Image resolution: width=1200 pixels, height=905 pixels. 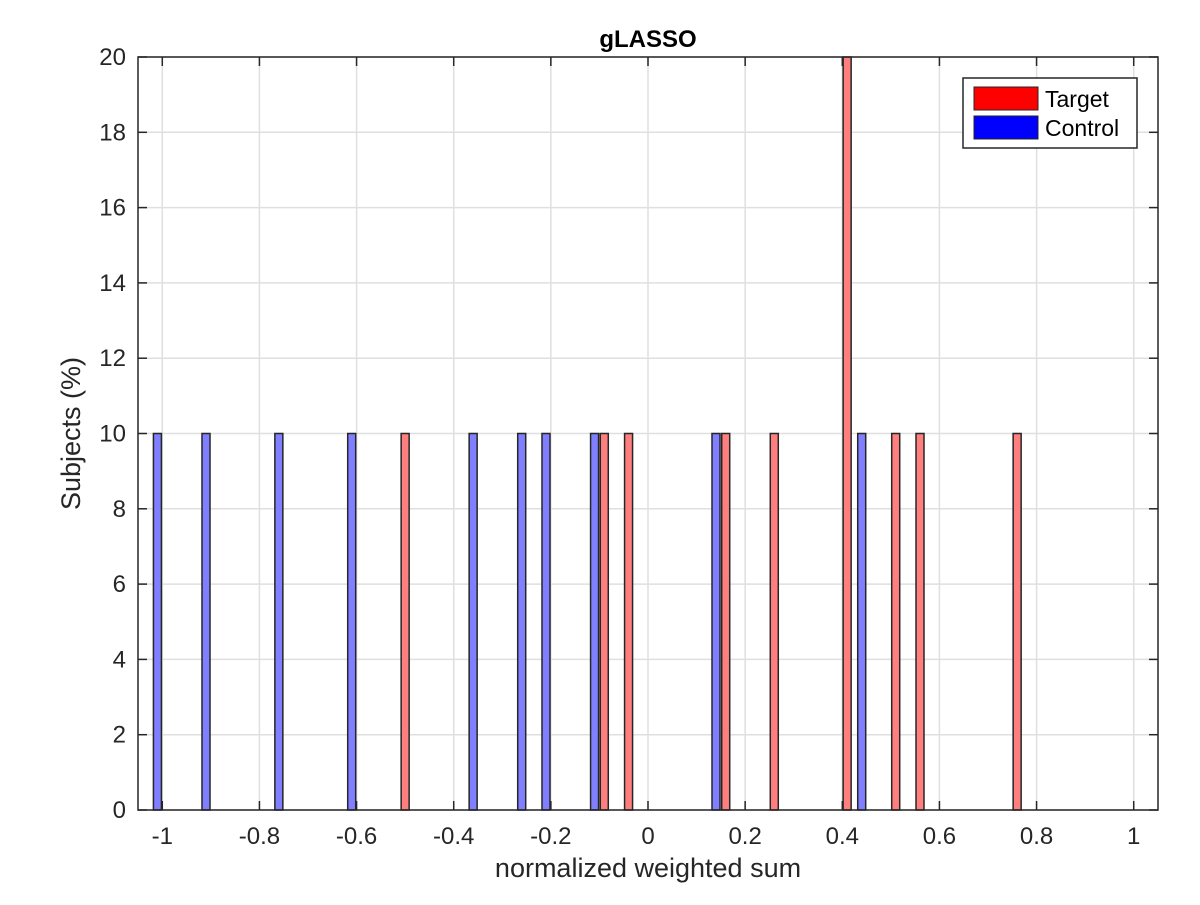 What do you see at coordinates (647, 836) in the screenshot?
I see `x-tick-label: 0` at bounding box center [647, 836].